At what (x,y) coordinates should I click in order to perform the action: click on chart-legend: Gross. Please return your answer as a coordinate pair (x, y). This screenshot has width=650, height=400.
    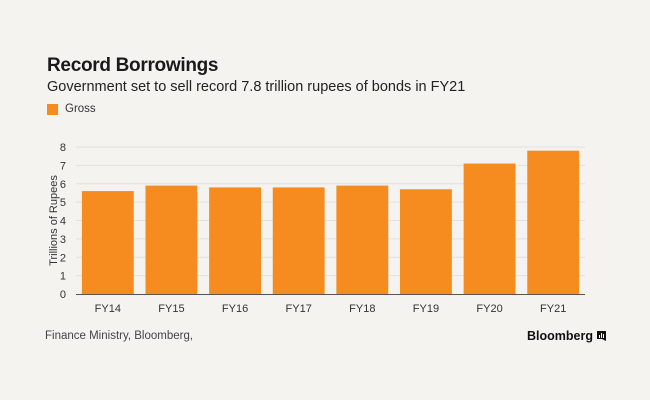
    Looking at the image, I should click on (71, 109).